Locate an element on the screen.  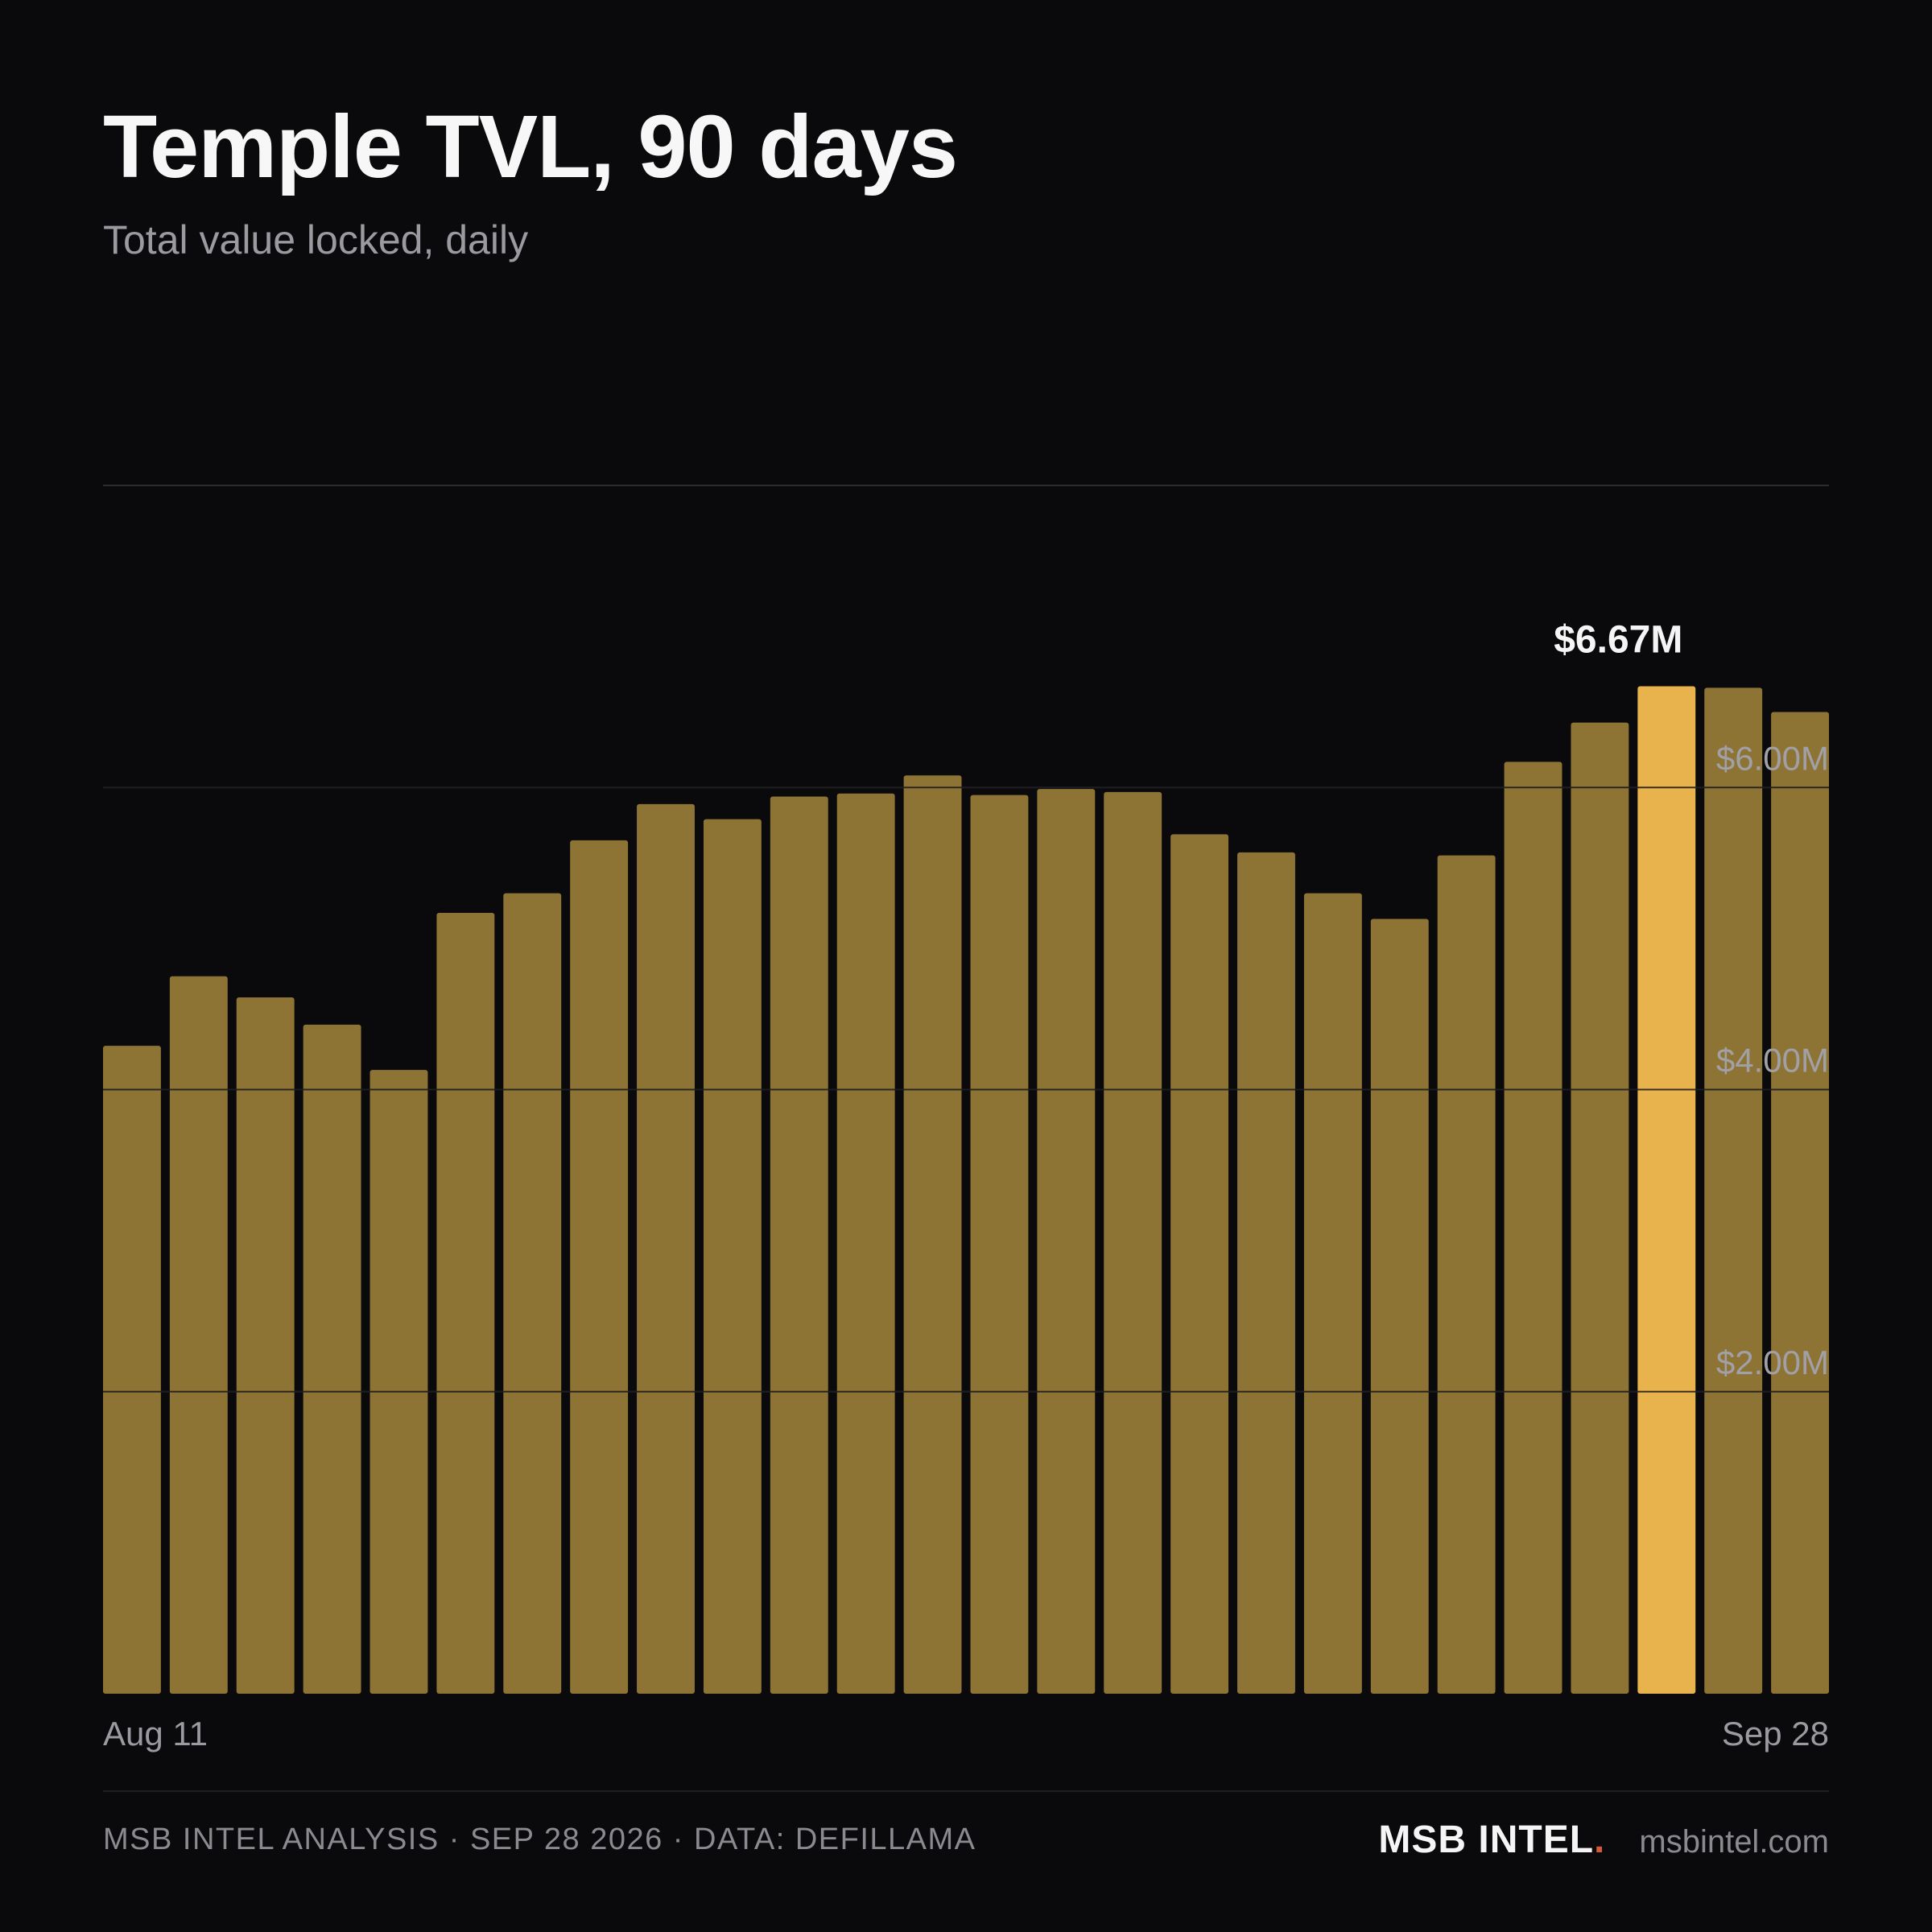
footer-divider is located at coordinates (966, 1791).